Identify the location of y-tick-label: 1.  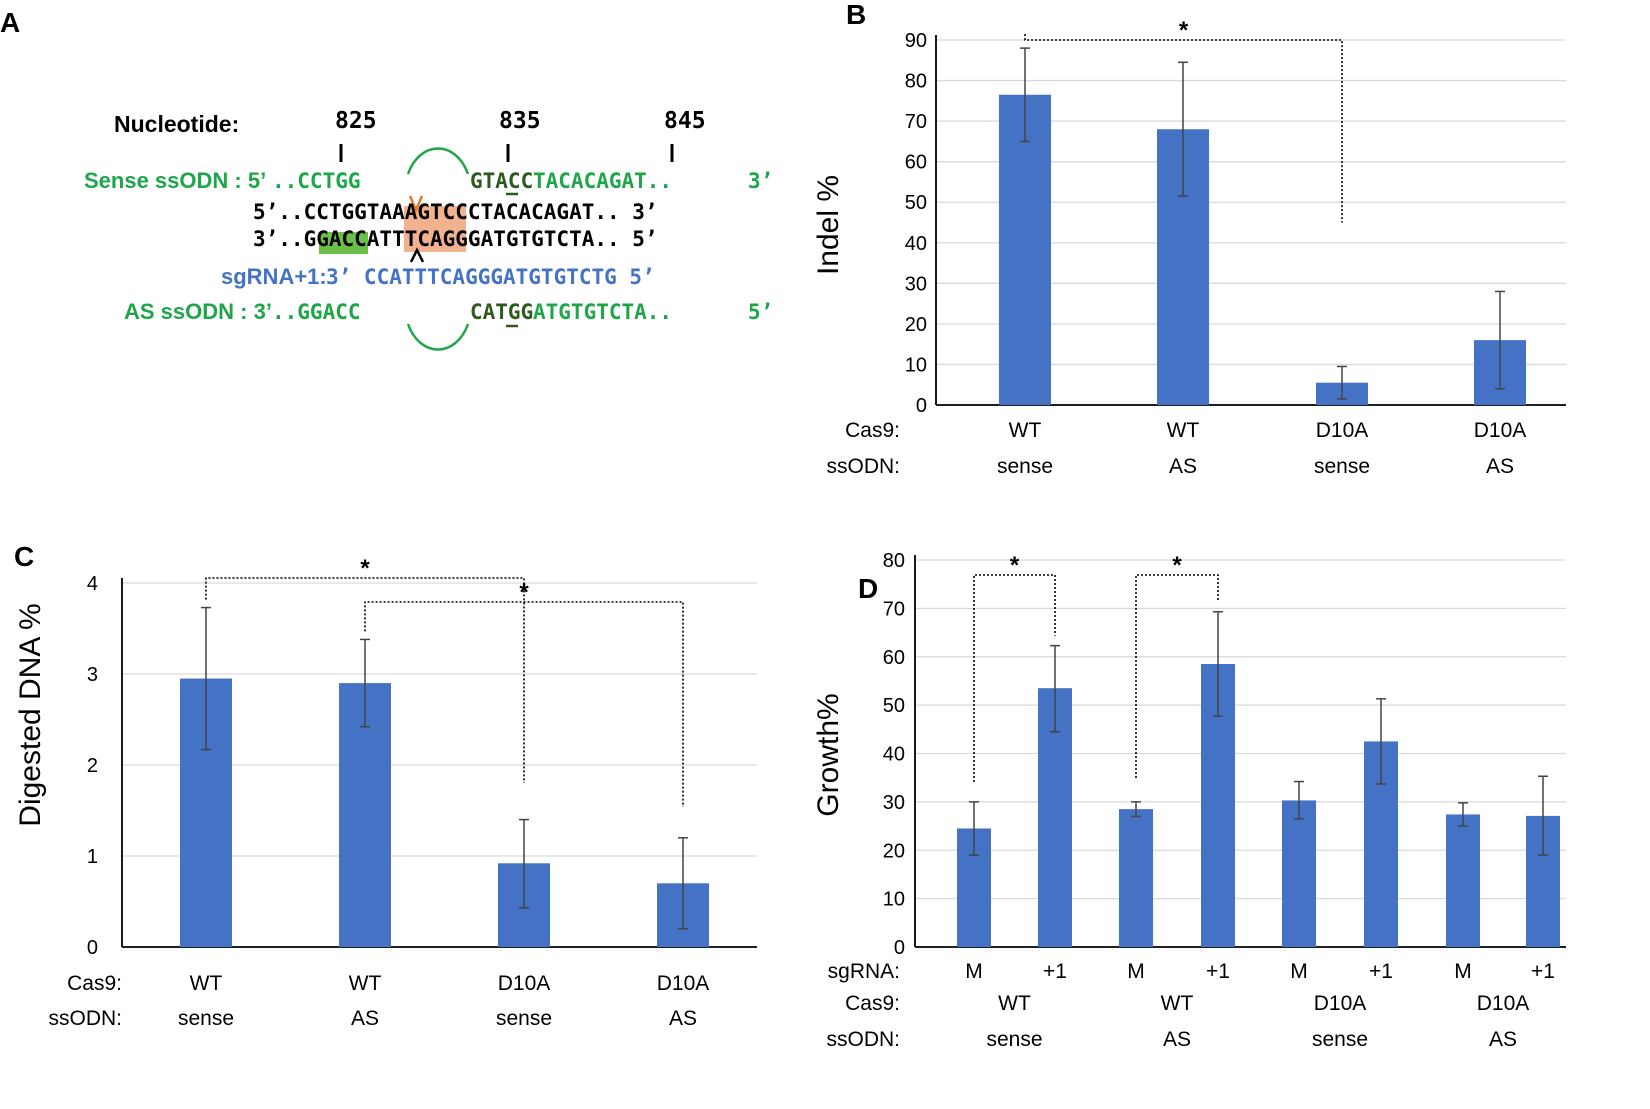
(92, 857).